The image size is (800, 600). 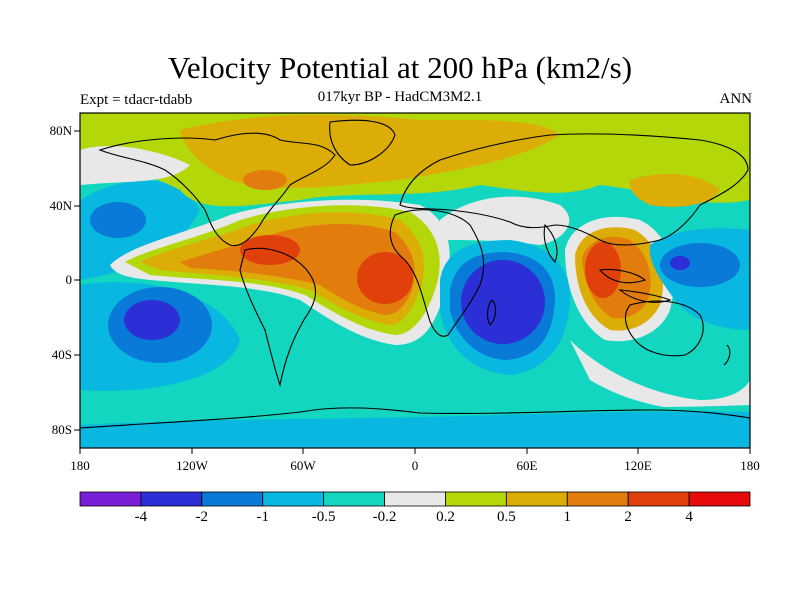 What do you see at coordinates (736, 99) in the screenshot?
I see `season-label: ANN` at bounding box center [736, 99].